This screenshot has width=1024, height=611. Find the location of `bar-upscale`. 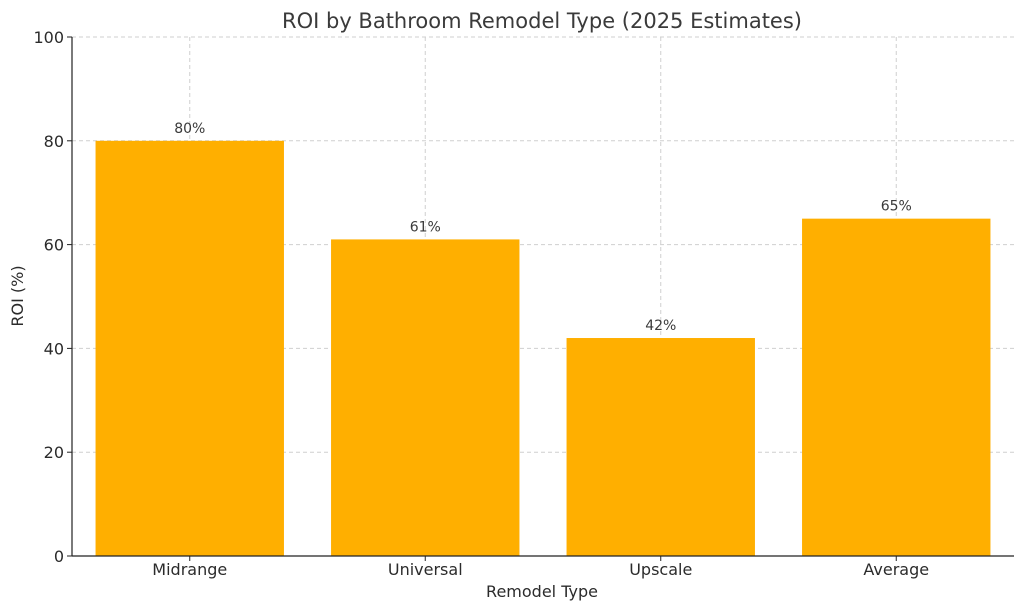

bar-upscale is located at coordinates (660, 447).